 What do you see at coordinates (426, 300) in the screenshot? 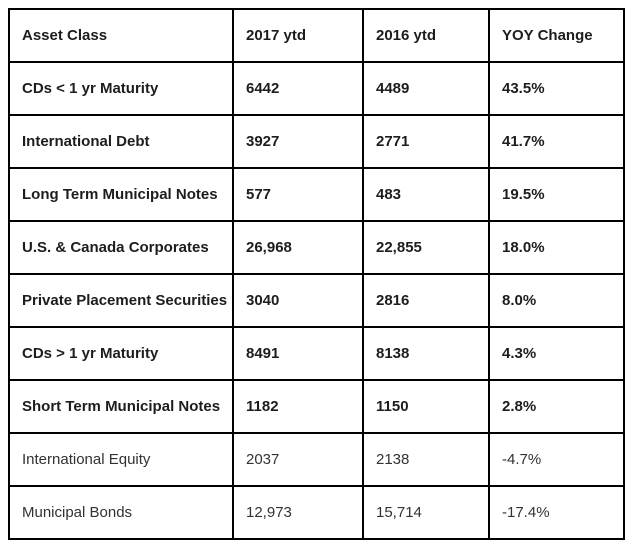
I see `cell-2016-ytd: 2816` at bounding box center [426, 300].